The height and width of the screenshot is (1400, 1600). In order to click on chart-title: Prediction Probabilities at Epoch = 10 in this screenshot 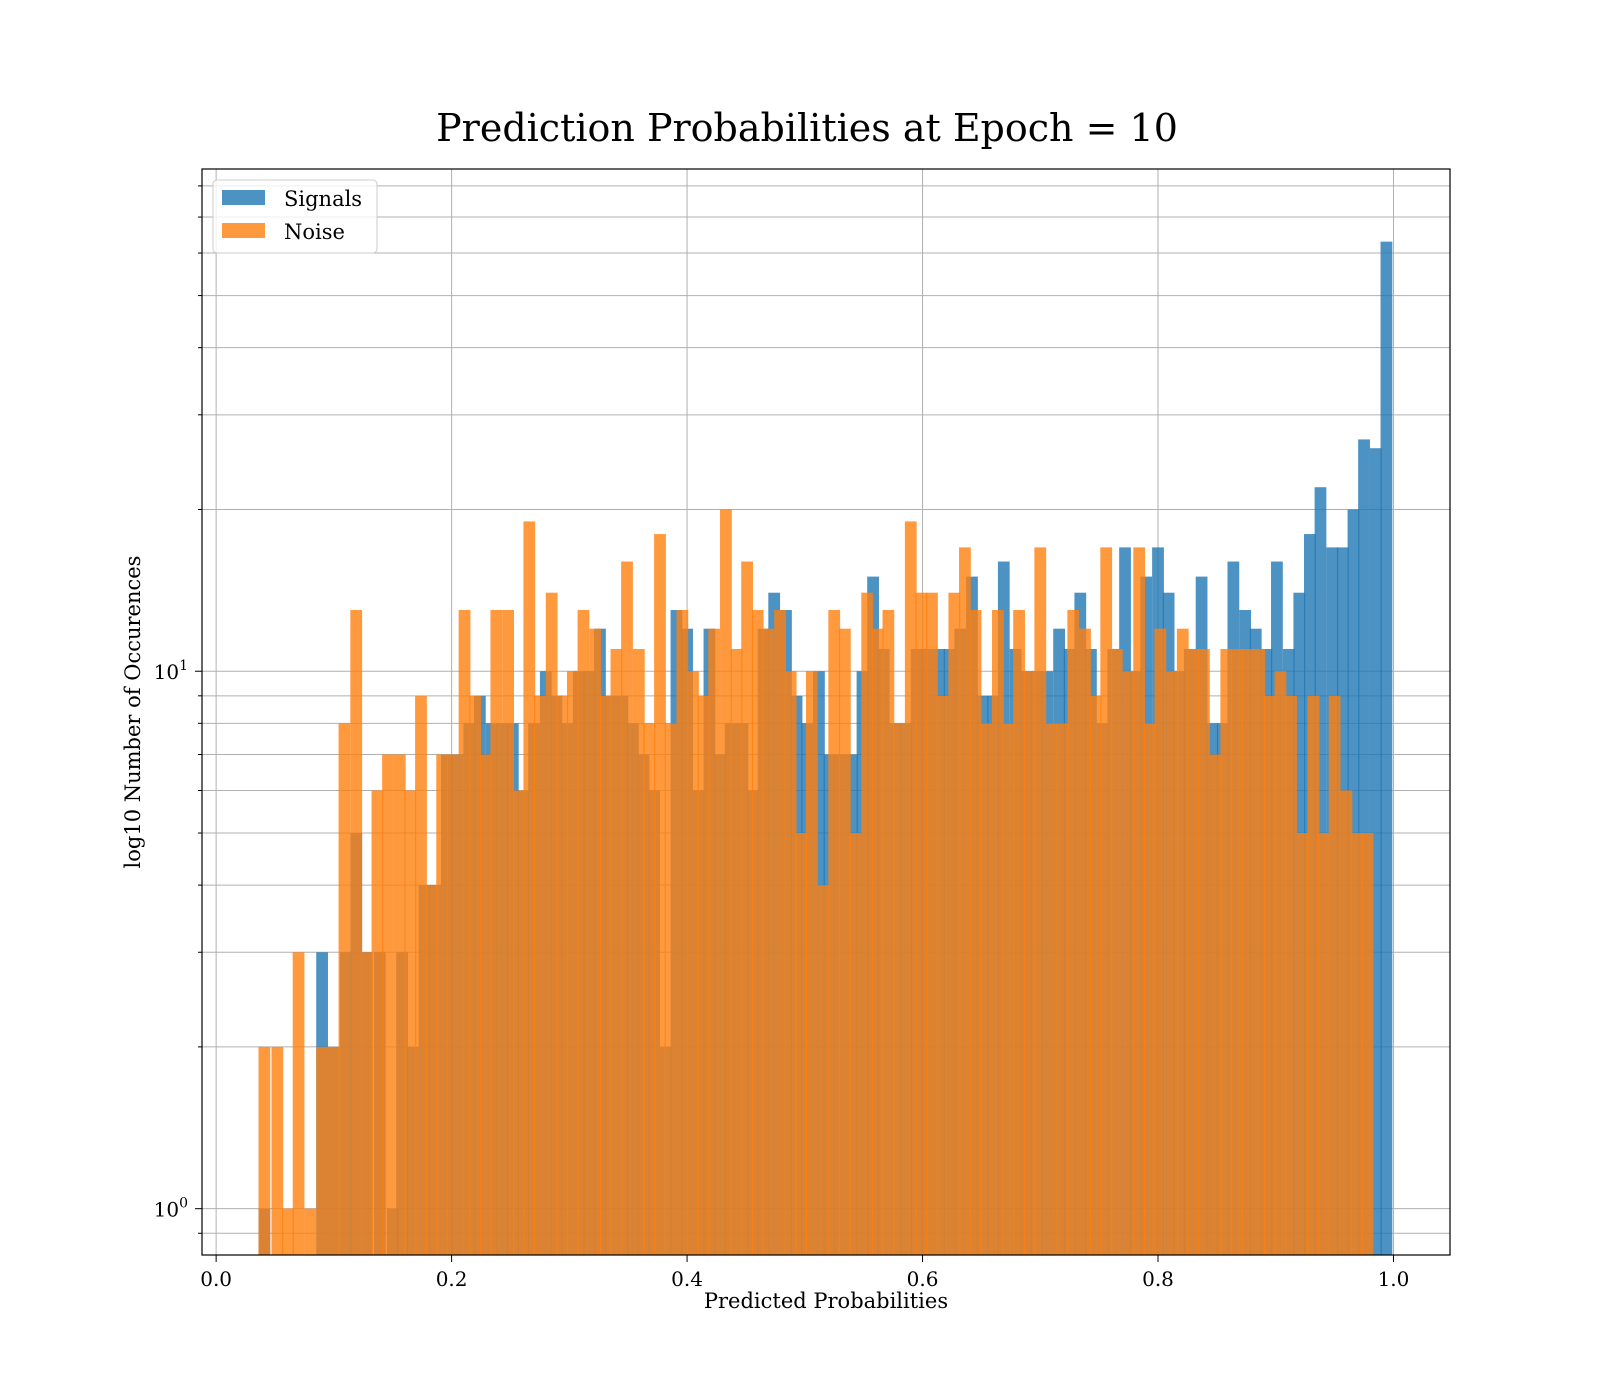, I will do `click(807, 128)`.